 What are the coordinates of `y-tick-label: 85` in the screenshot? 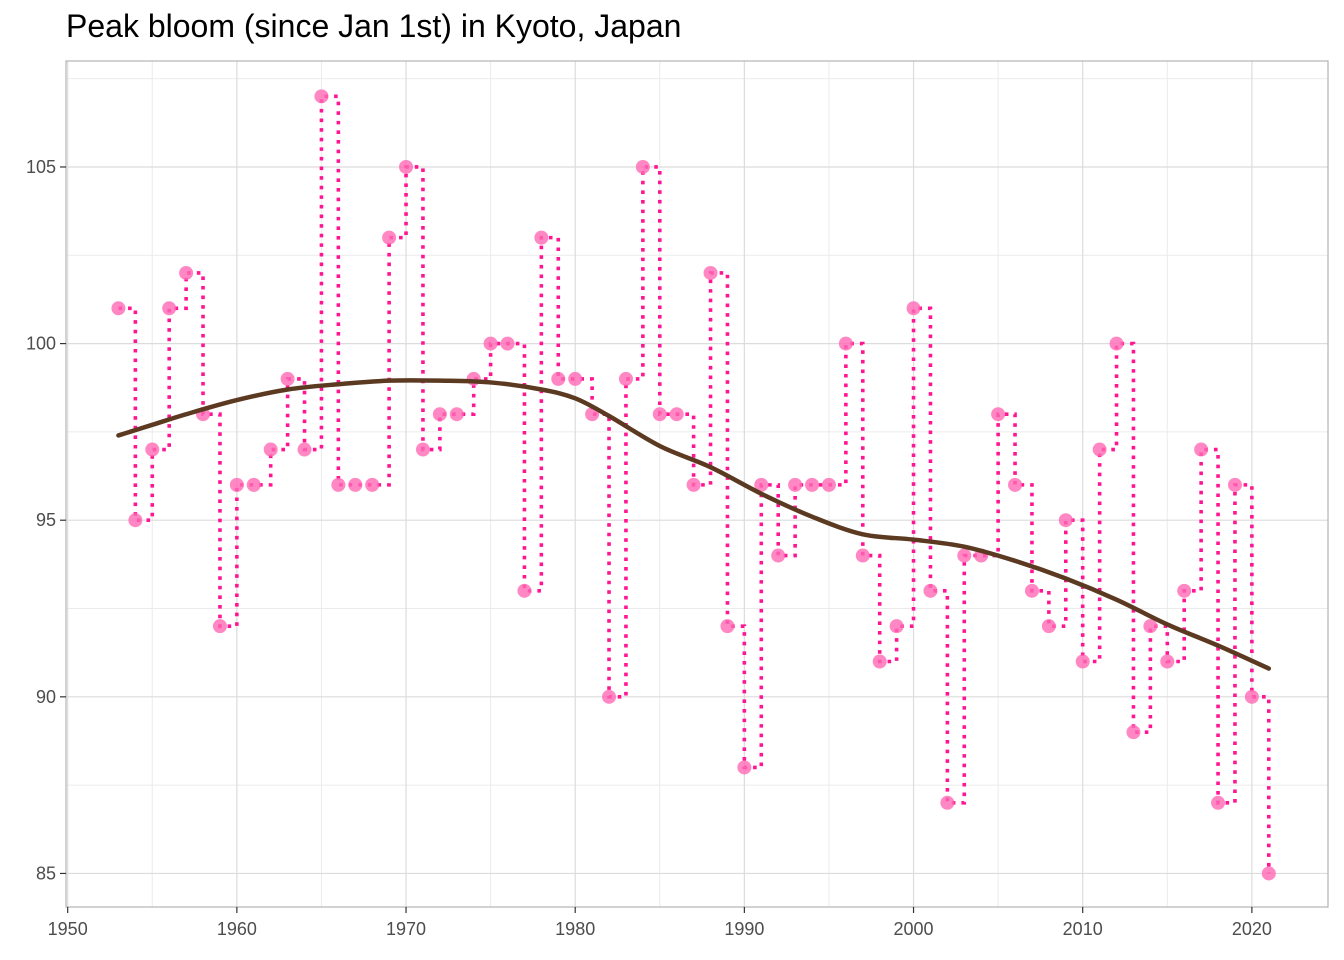 It's located at (46, 873).